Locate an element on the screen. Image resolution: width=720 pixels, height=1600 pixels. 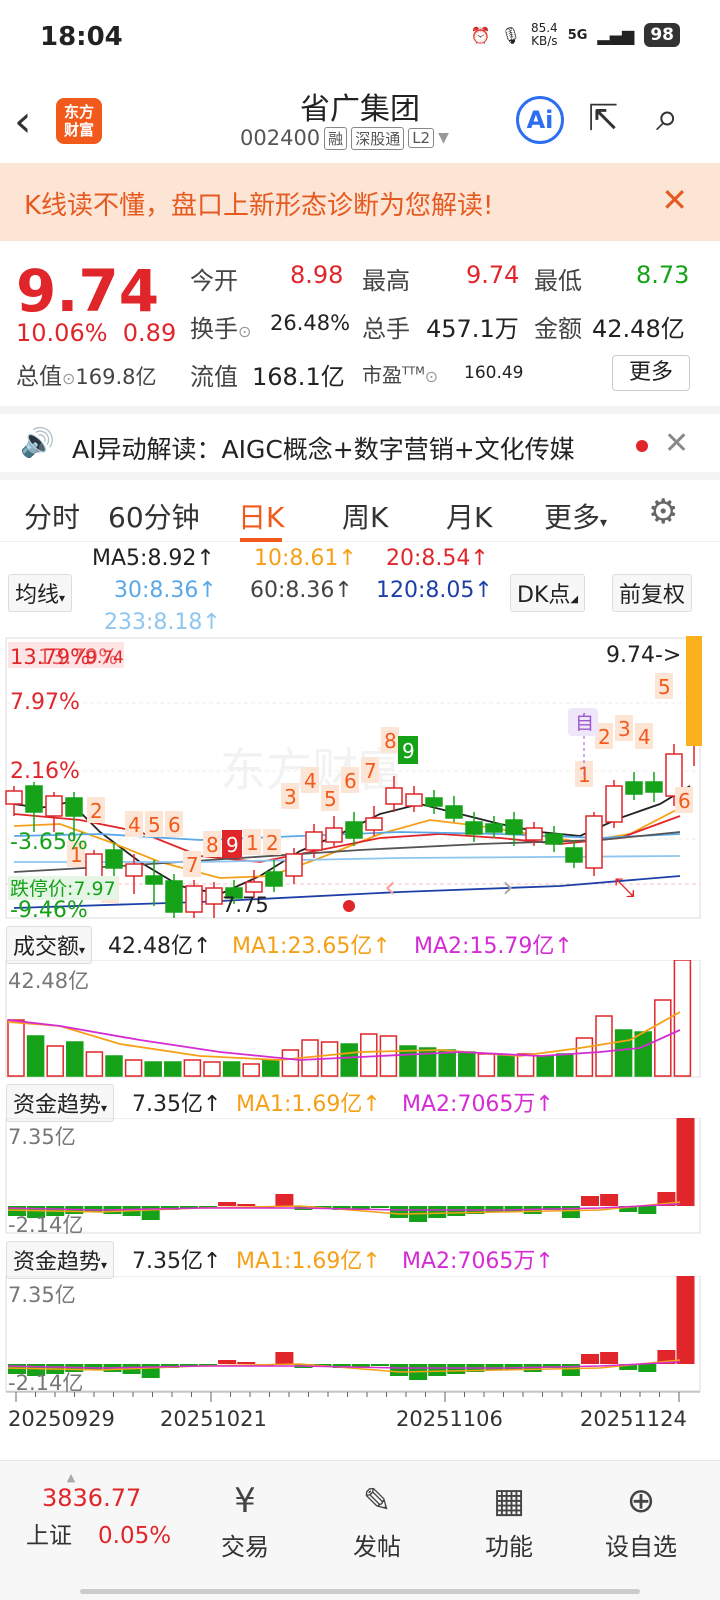
status-bar: 18:04 ⏰ 🎙 85.4 KB/s 5G ▂▄▆ 98 is located at coordinates (360, 39).